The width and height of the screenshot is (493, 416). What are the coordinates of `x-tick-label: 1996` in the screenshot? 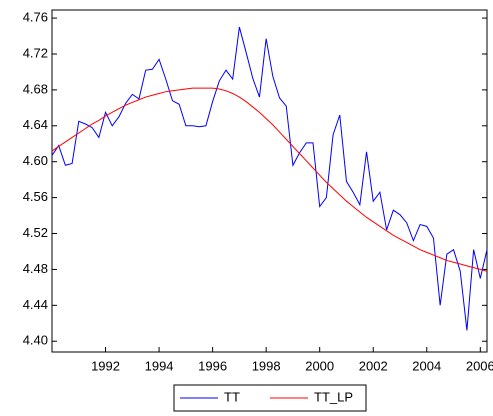 It's located at (212, 365).